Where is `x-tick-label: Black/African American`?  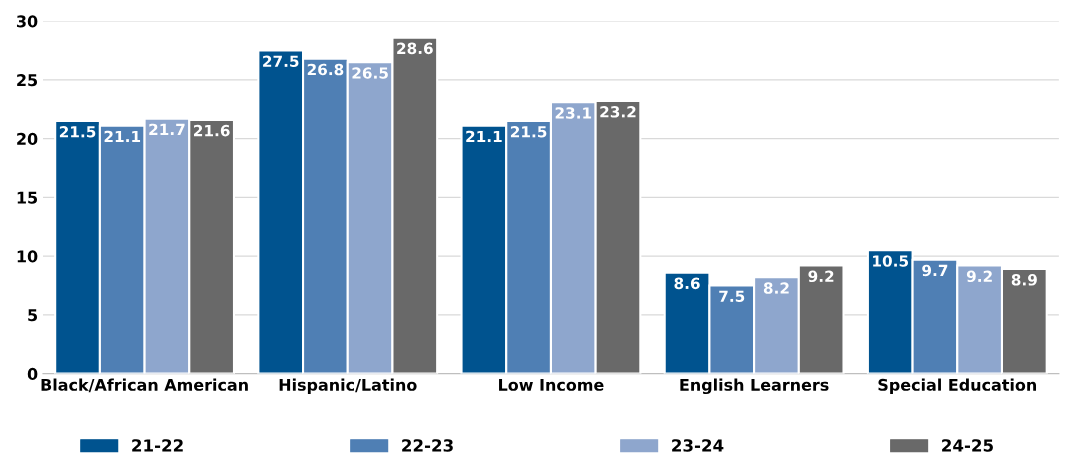
x-tick-label: Black/African American is located at coordinates (144, 385).